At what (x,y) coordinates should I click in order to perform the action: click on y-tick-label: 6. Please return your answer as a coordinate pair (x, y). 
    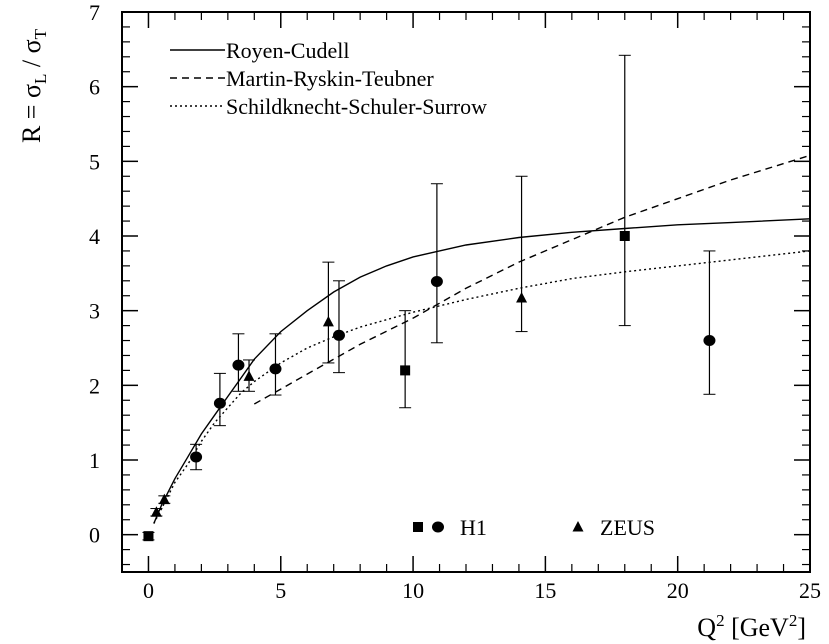
    Looking at the image, I should click on (94, 87).